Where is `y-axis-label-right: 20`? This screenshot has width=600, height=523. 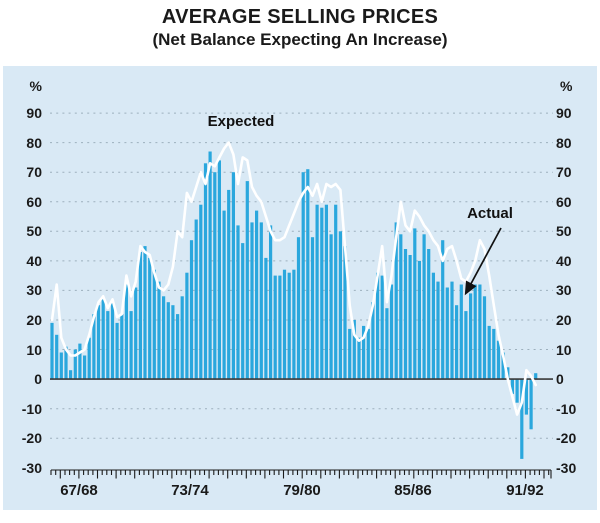 y-axis-label-right: 20 is located at coordinates (564, 320).